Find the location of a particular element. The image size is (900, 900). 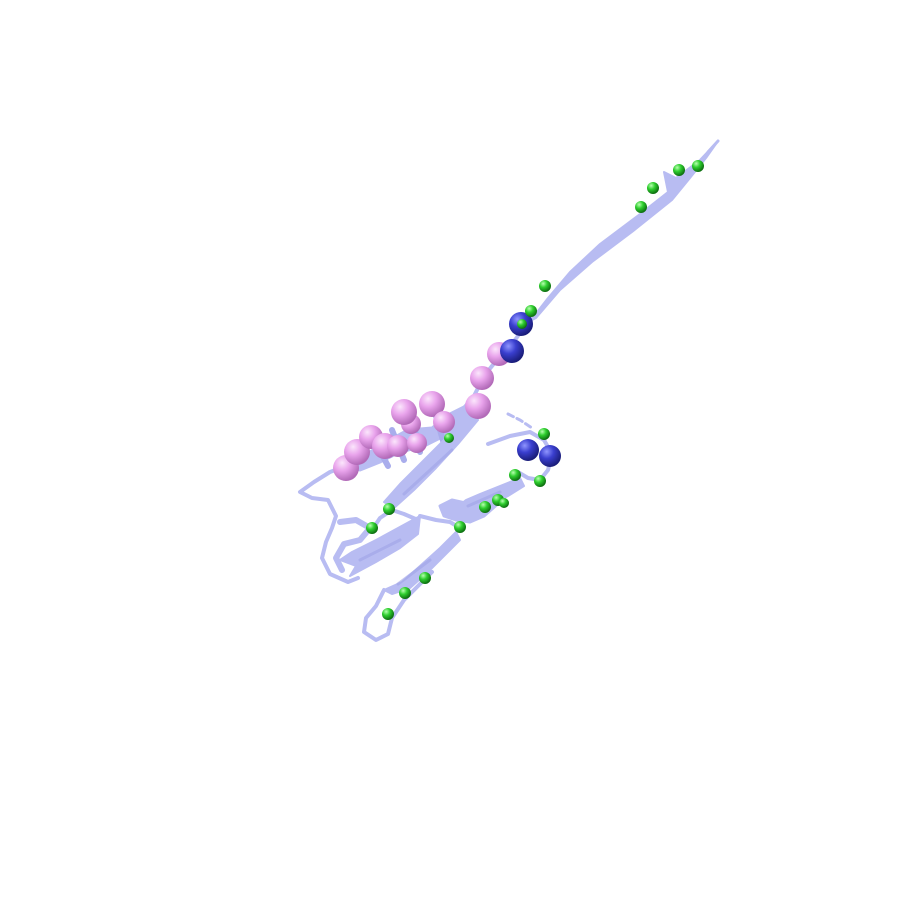

large-pink-spheres is located at coordinates (422, 411).